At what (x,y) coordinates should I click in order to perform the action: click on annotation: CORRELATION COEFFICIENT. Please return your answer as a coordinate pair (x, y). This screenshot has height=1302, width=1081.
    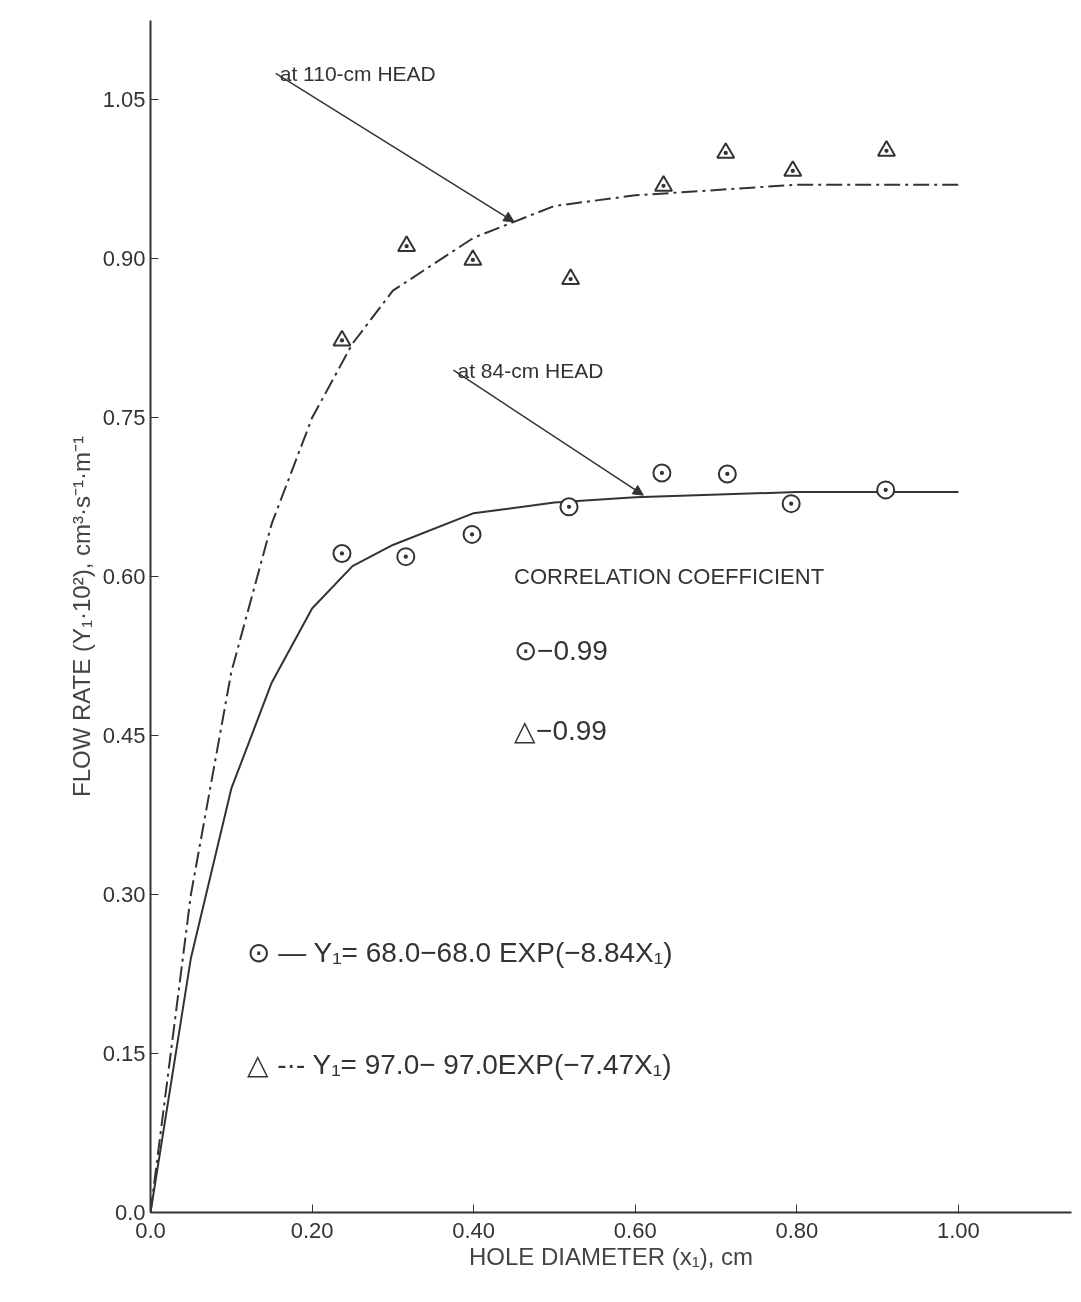
    Looking at the image, I should click on (669, 577).